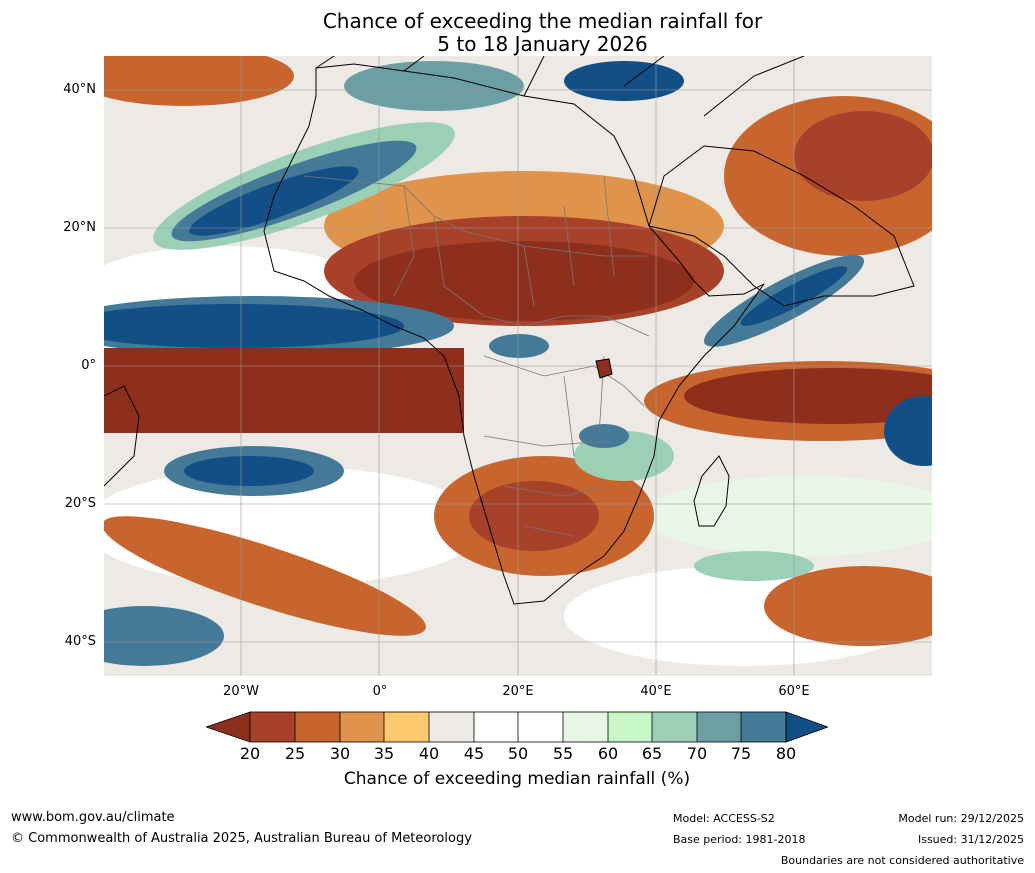  I want to click on lon-label-60e: 60°E, so click(794, 691).